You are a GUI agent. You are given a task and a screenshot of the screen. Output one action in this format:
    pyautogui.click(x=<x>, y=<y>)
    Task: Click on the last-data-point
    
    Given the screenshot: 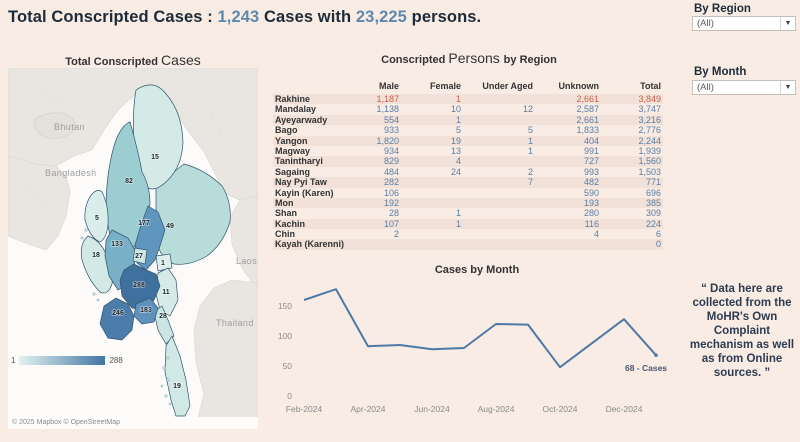 What is the action you would take?
    pyautogui.click(x=656, y=355)
    